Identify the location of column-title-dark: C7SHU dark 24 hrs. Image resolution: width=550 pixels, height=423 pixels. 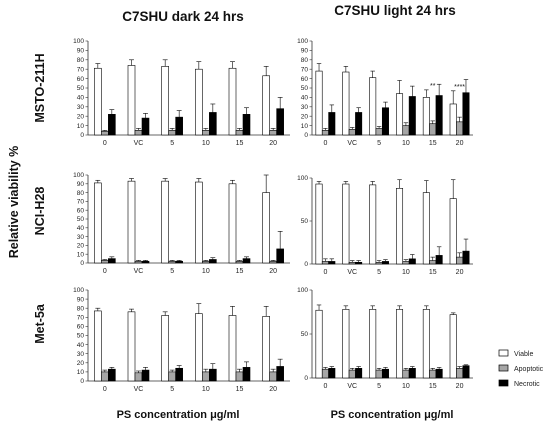
(183, 16).